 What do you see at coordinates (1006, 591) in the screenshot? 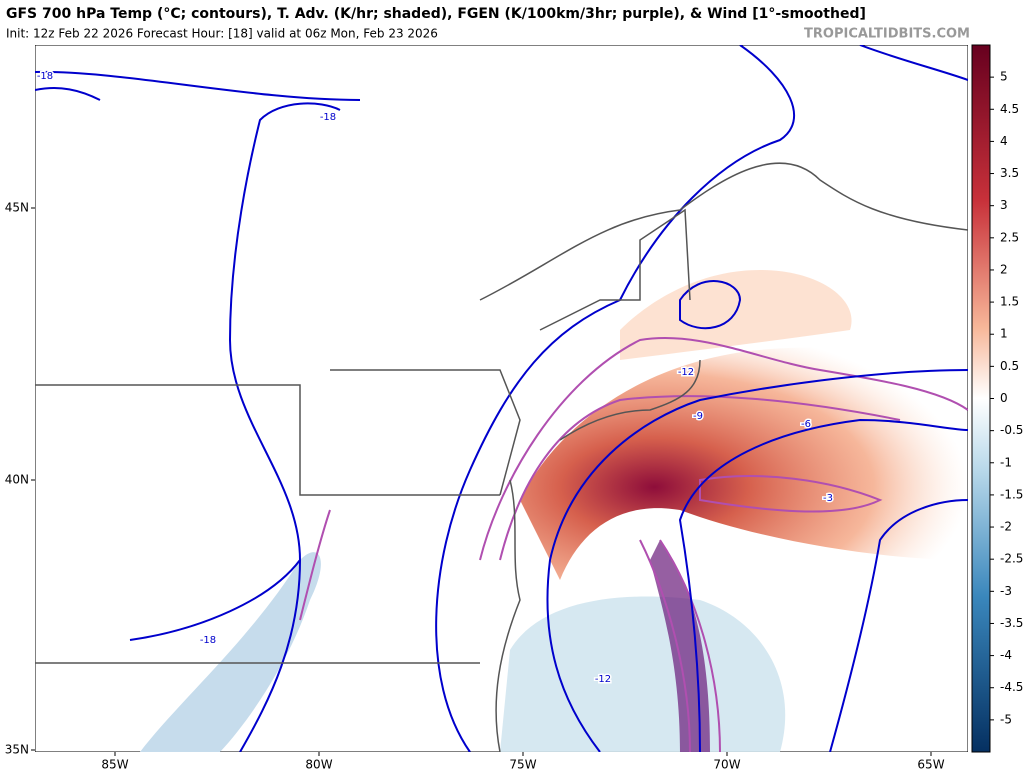
I see `colorbar-label: -3` at bounding box center [1006, 591].